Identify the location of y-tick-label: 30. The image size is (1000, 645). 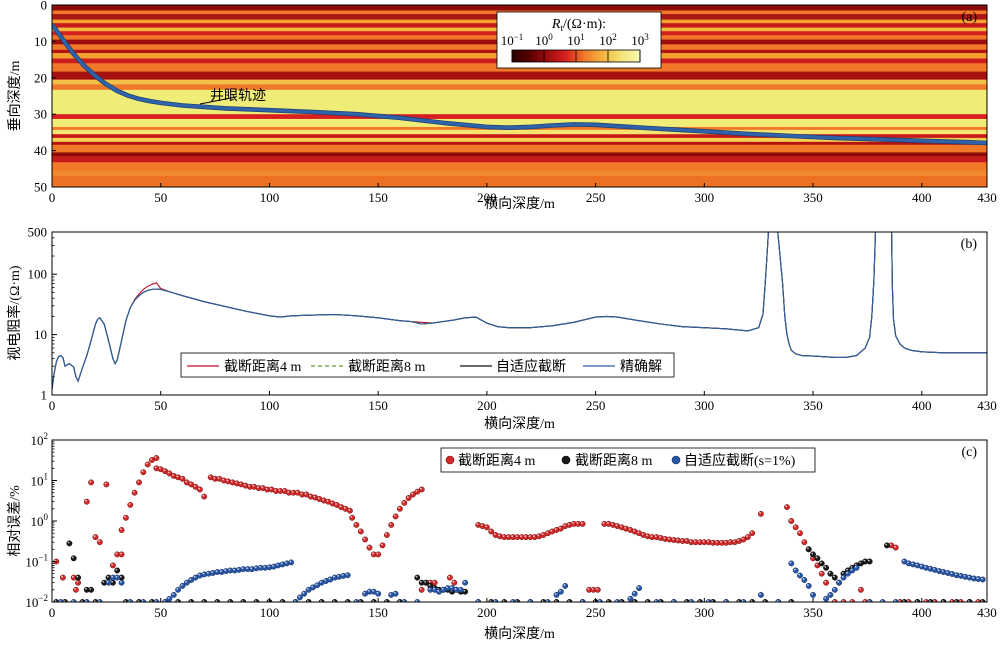
(40, 114).